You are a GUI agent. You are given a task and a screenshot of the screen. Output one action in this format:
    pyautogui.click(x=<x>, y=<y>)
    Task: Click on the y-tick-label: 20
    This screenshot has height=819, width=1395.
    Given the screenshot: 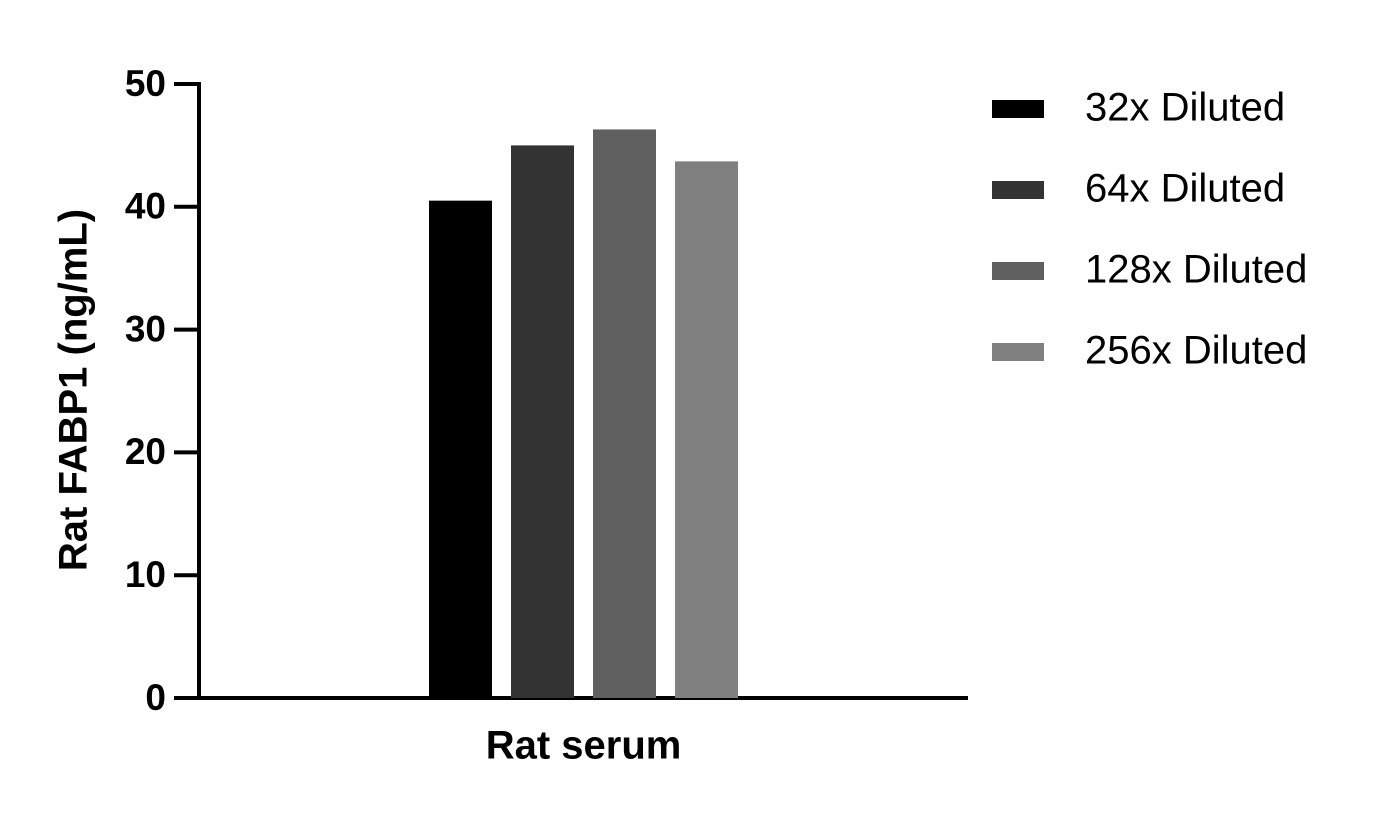 What is the action you would take?
    pyautogui.click(x=145, y=451)
    